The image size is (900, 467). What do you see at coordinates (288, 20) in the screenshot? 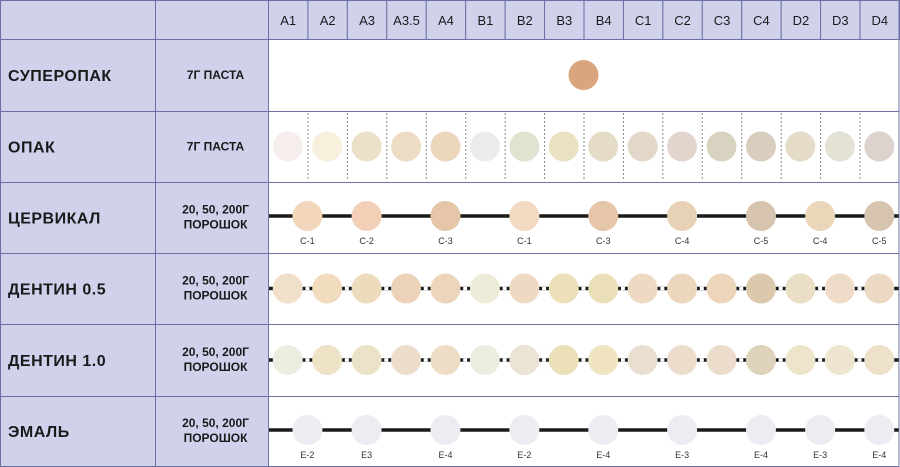
I see `shade-header-a1: A1` at bounding box center [288, 20].